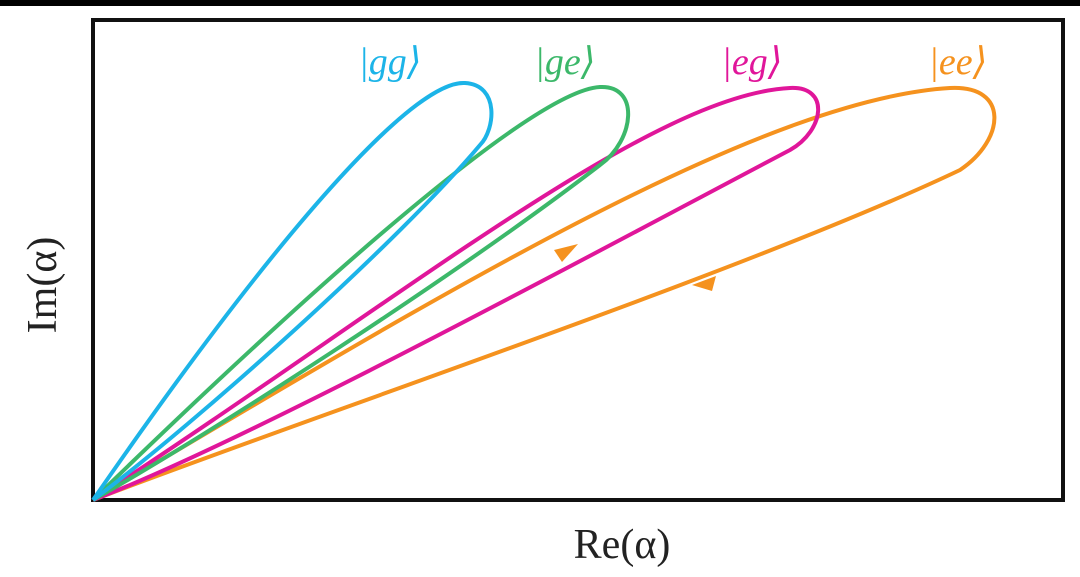  Describe the element at coordinates (751, 62) in the screenshot. I see `loop-label: |eg⟩` at that location.